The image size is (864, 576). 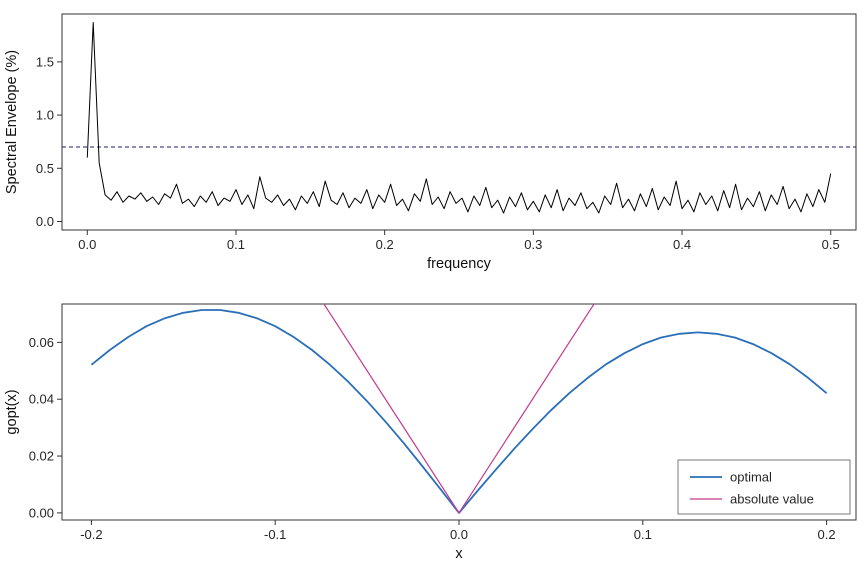 I want to click on x-tick-label: -0.2, so click(x=91, y=534).